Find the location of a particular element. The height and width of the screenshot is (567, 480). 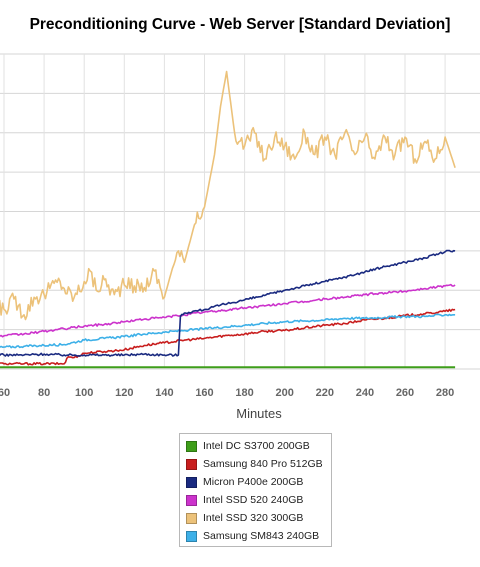

legend-item: Samsung 840 Pro 512GB is located at coordinates (258, 464).